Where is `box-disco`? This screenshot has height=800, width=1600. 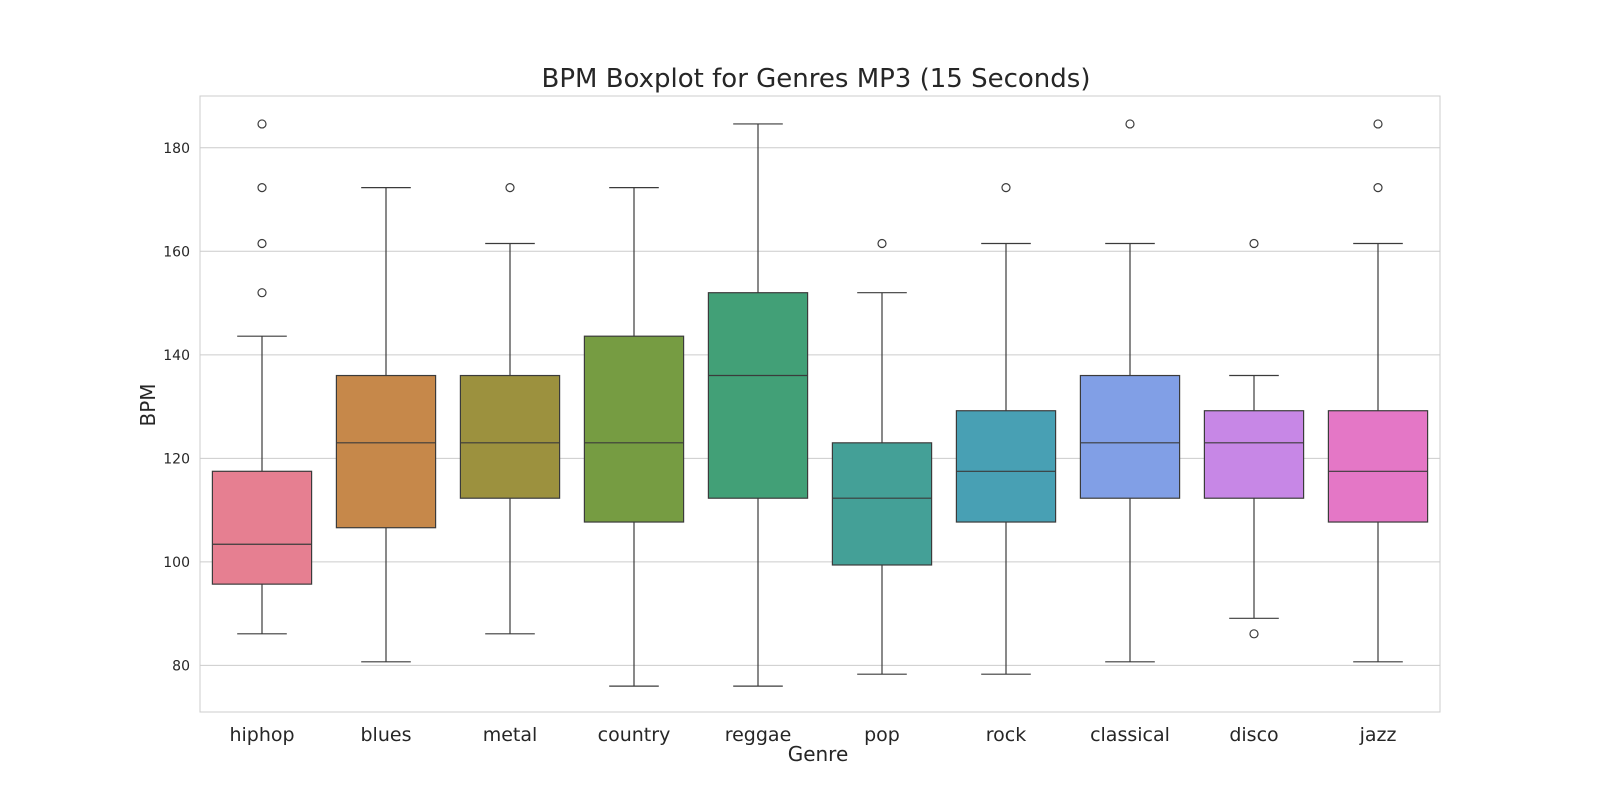 box-disco is located at coordinates (1254, 438).